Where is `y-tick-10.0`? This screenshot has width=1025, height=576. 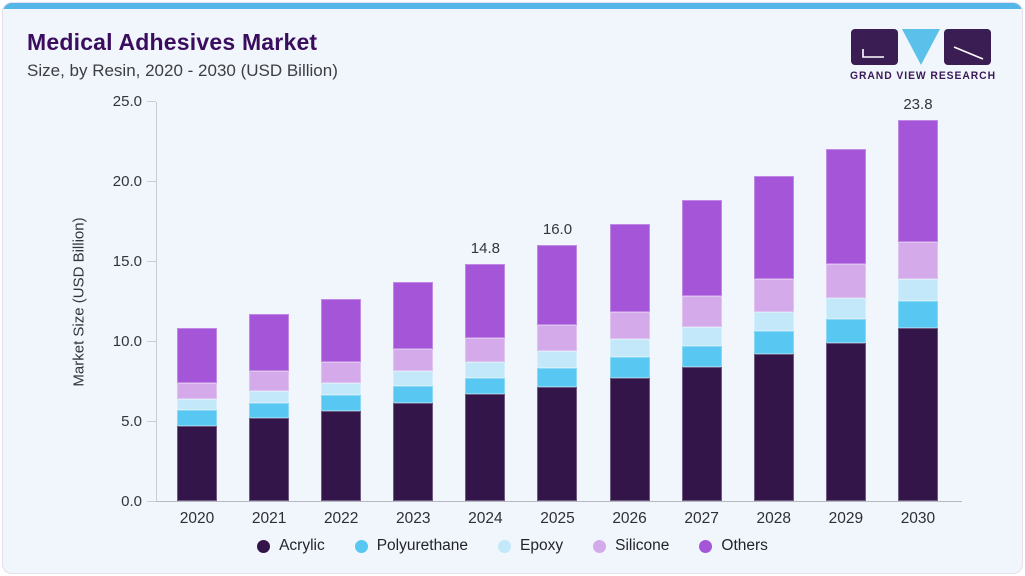
y-tick-10.0 is located at coordinates (151, 341).